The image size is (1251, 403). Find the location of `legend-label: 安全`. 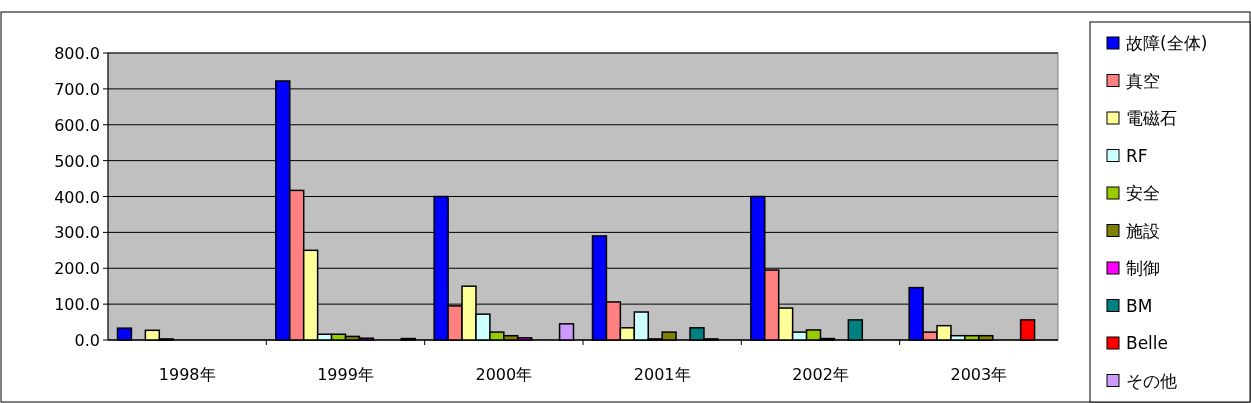

legend-label: 安全 is located at coordinates (1143, 193).